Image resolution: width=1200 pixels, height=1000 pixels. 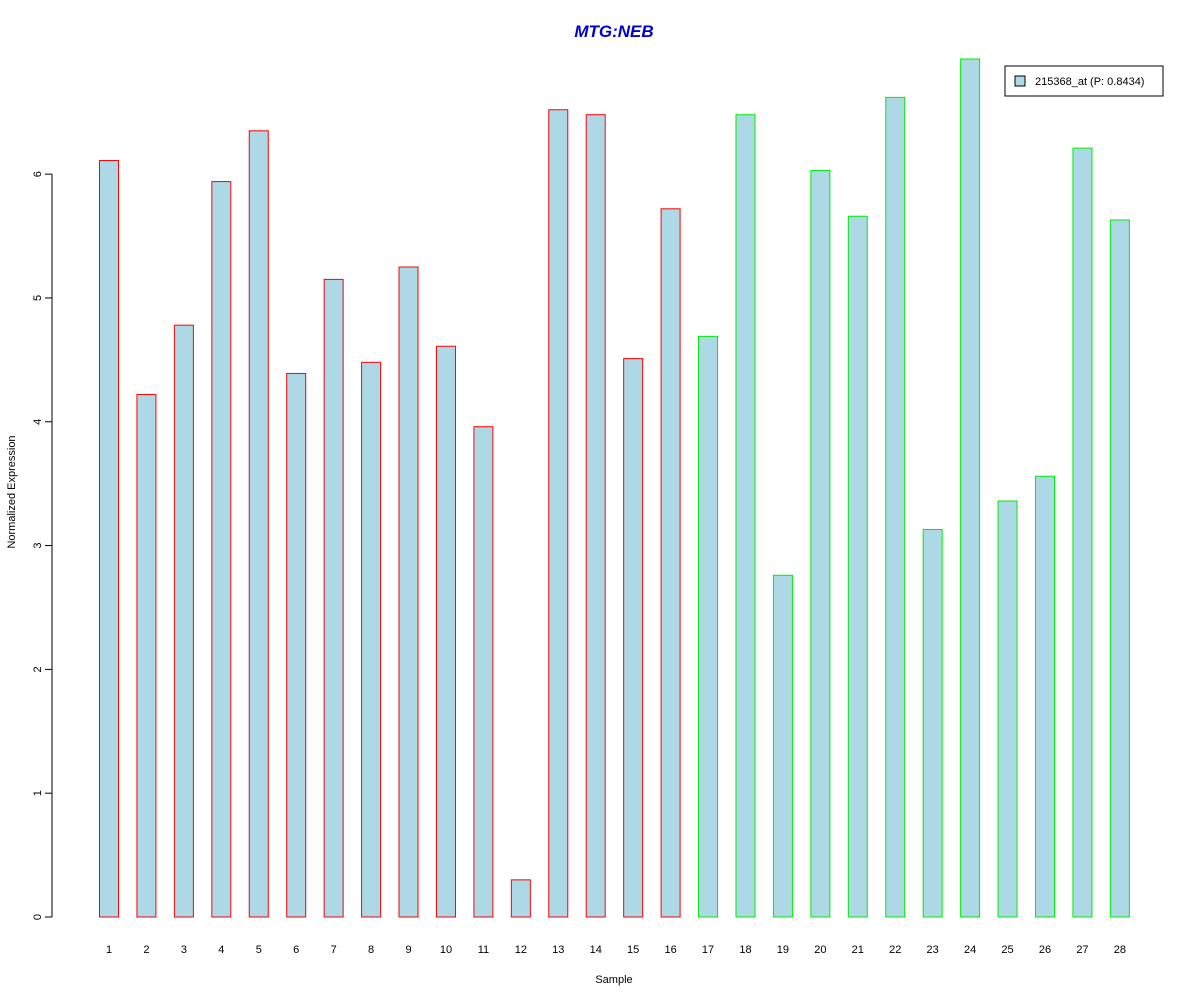 I want to click on x-tick-label: 28, so click(x=1120, y=950).